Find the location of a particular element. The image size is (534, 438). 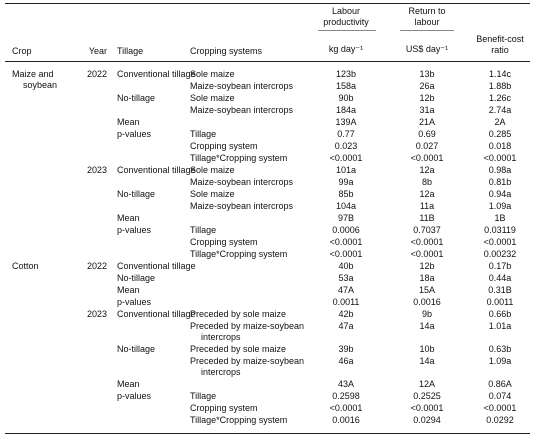

column-header: Year is located at coordinates (97, 51).